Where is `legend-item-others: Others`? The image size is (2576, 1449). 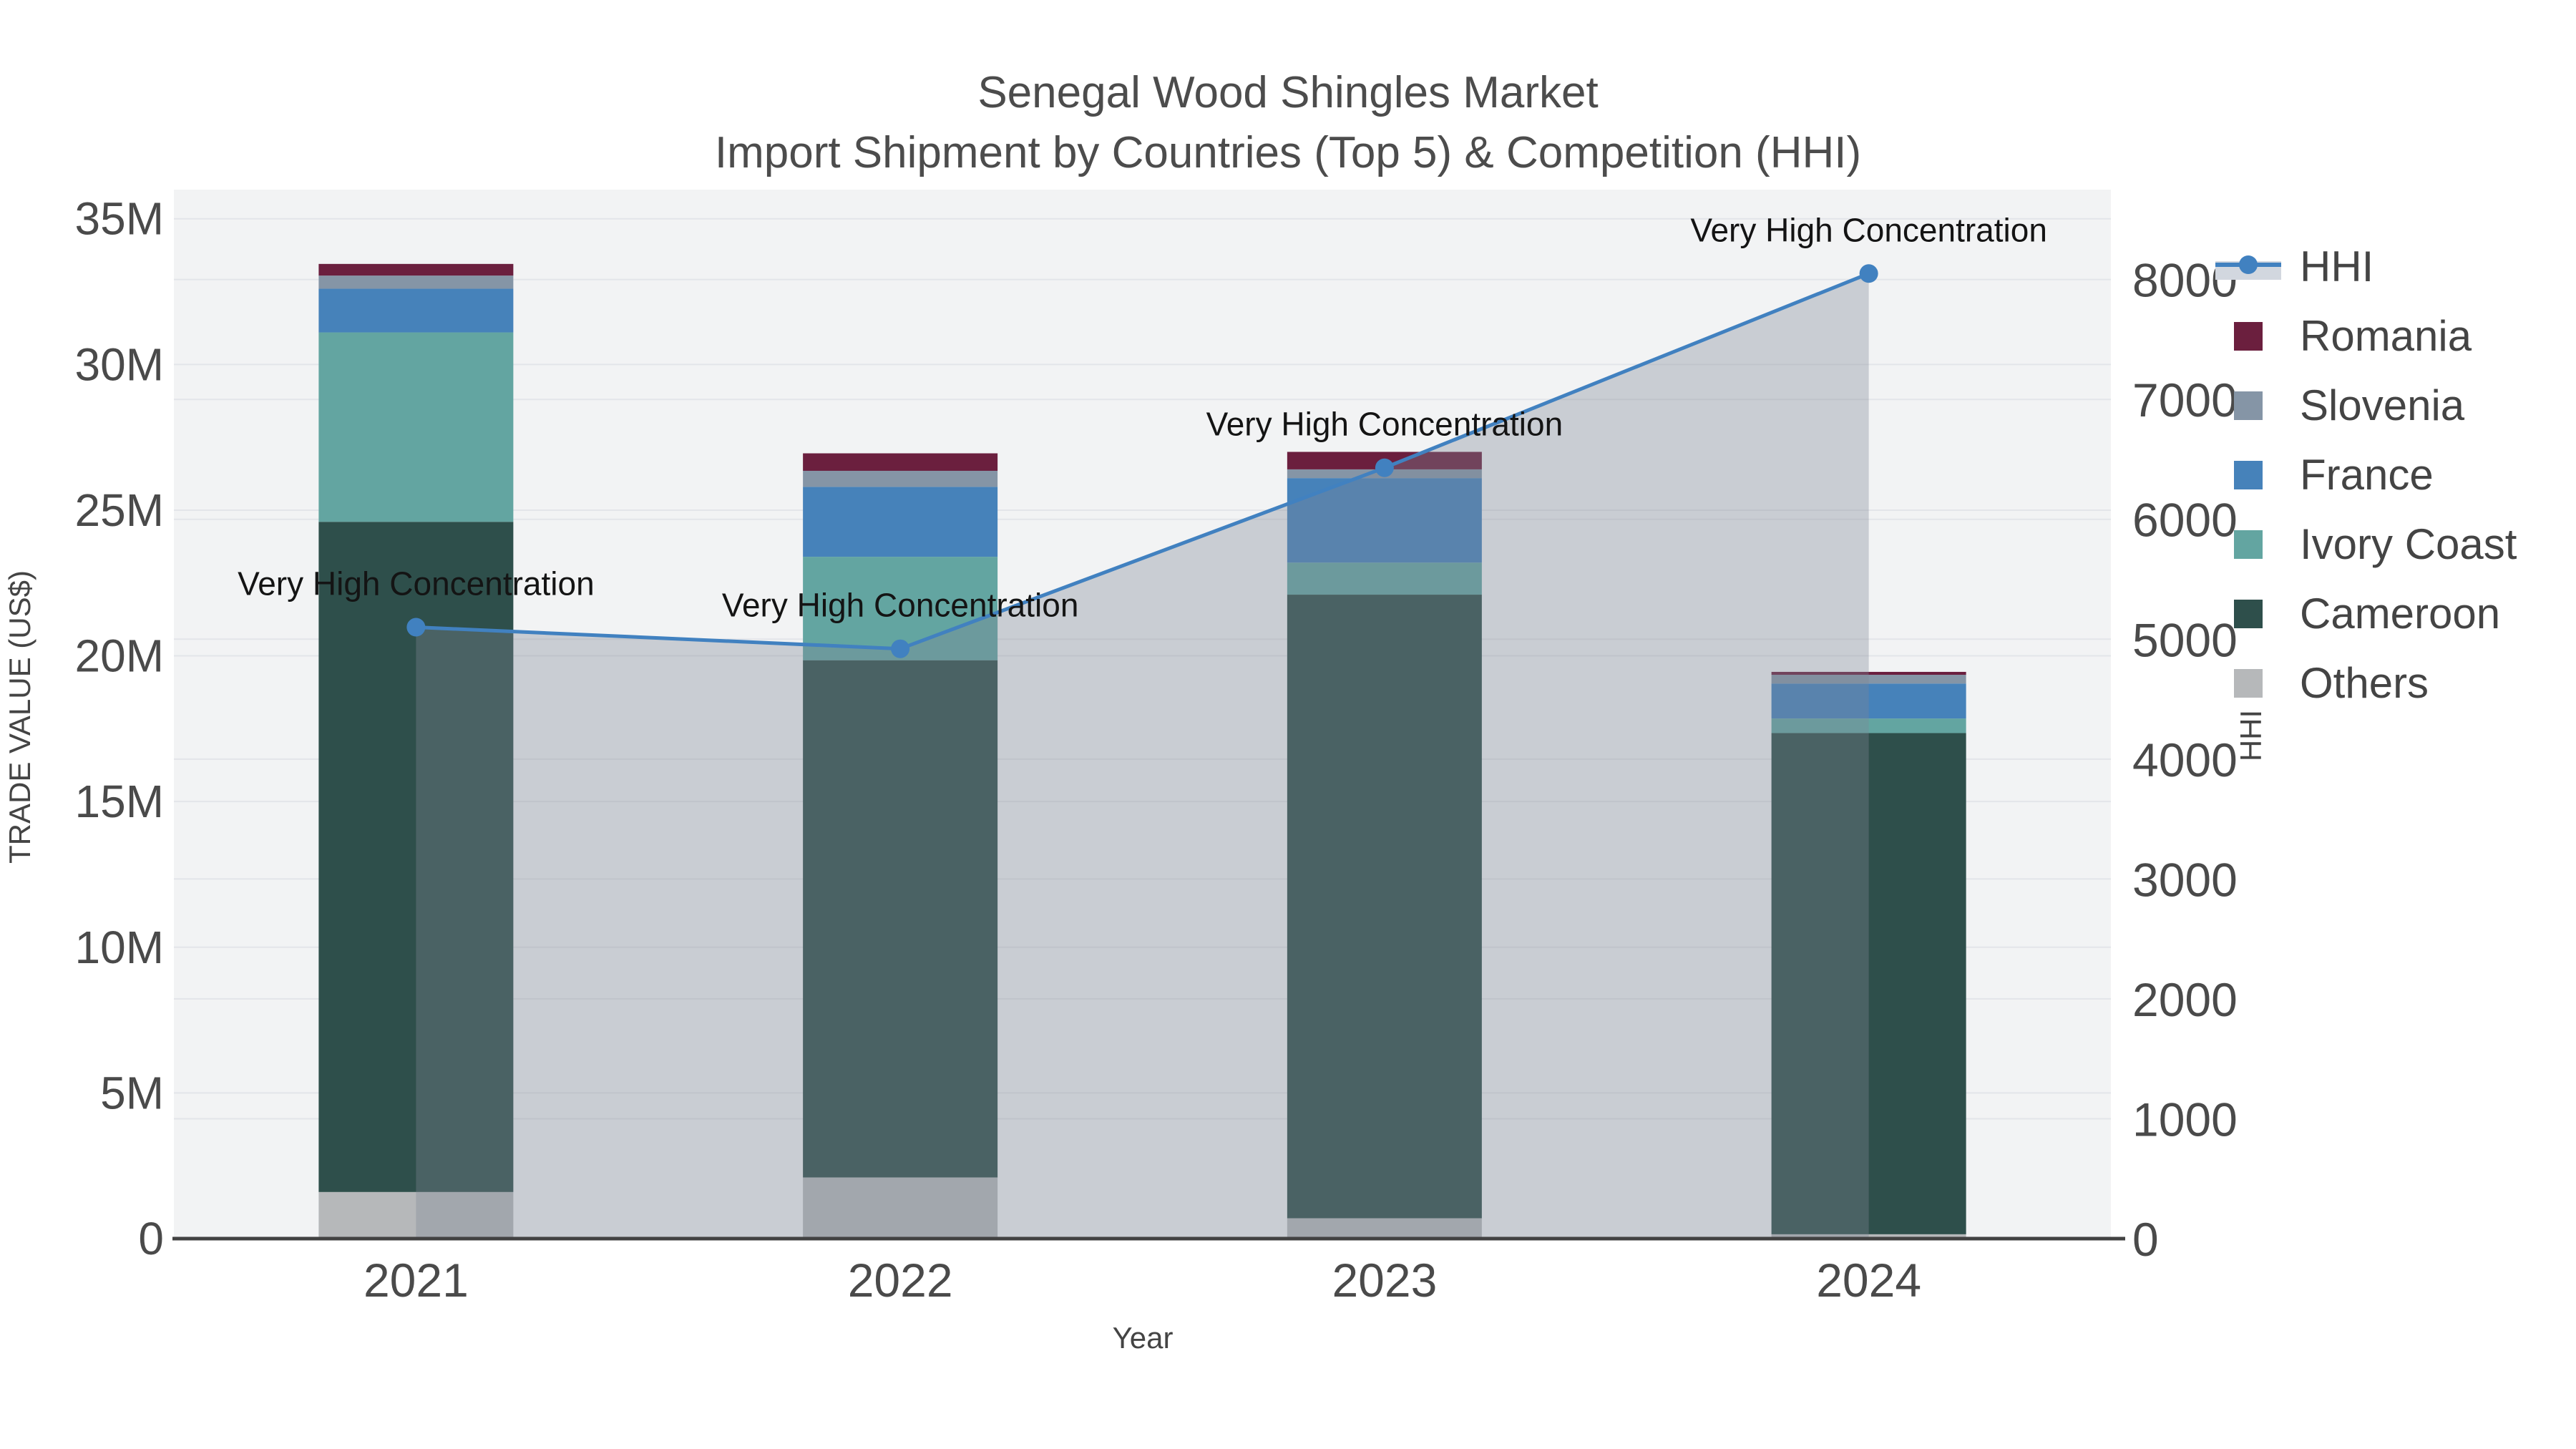 legend-item-others: Others is located at coordinates (2366, 683).